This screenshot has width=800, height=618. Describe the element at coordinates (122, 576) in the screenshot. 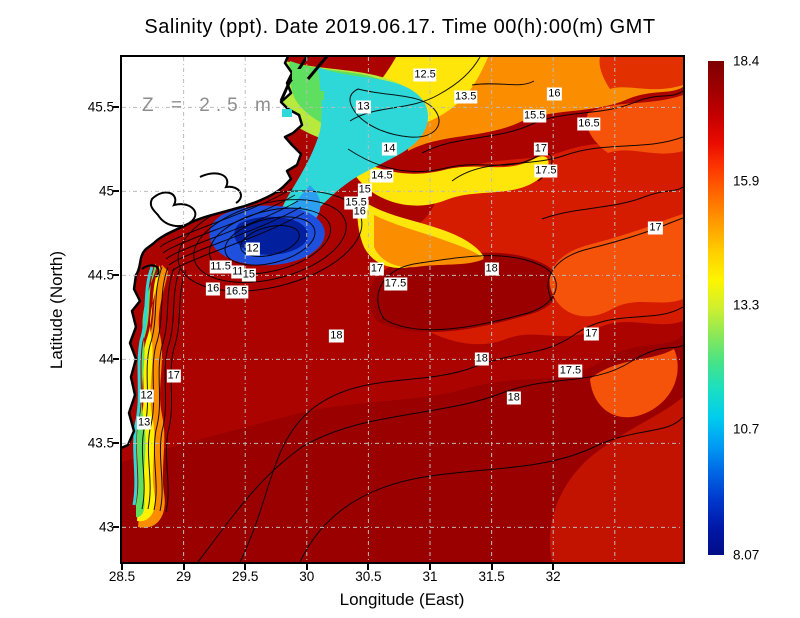

I see `x-tick-label: 28.5` at that location.